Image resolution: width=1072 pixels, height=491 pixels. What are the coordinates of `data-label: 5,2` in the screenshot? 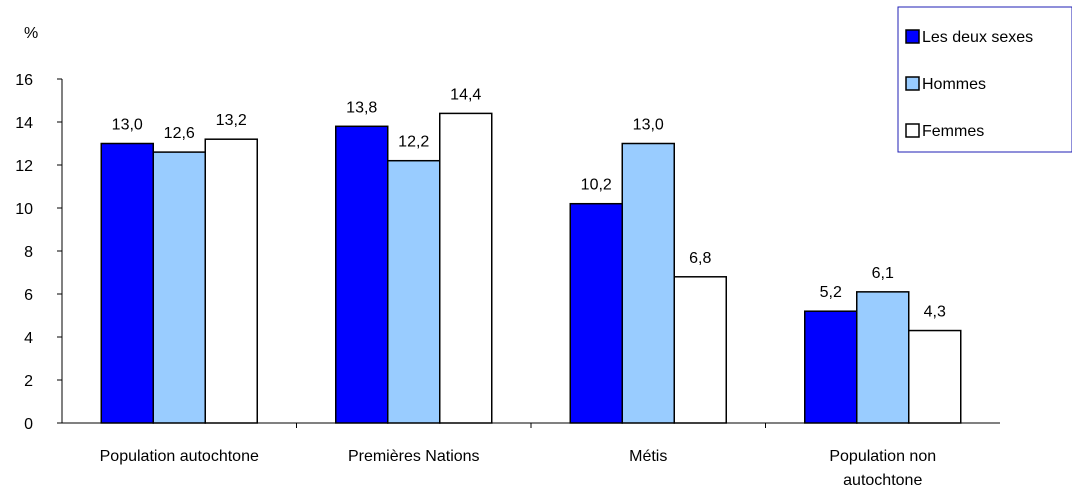 It's located at (831, 292).